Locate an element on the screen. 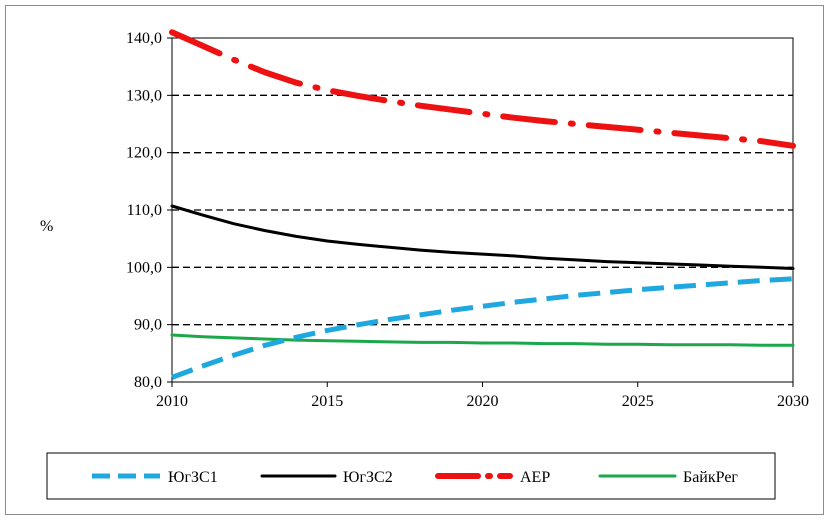 The height and width of the screenshot is (522, 831). legend: ЮгЗС1 ЮгЗС2 АЕР БайкРег is located at coordinates (415, 477).